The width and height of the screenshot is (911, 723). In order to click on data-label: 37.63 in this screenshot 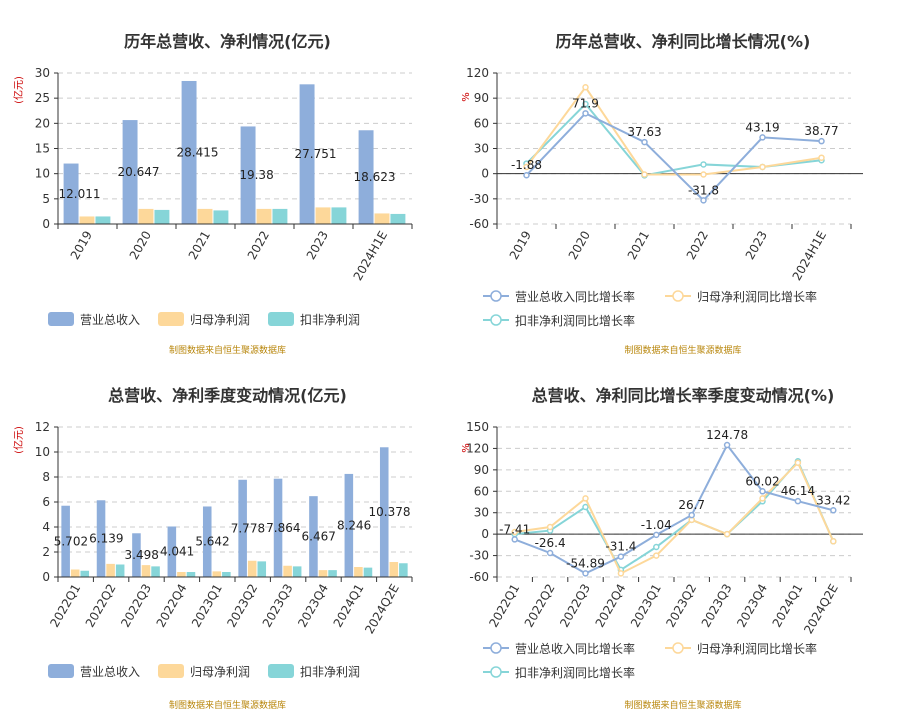, I will do `click(644, 132)`.